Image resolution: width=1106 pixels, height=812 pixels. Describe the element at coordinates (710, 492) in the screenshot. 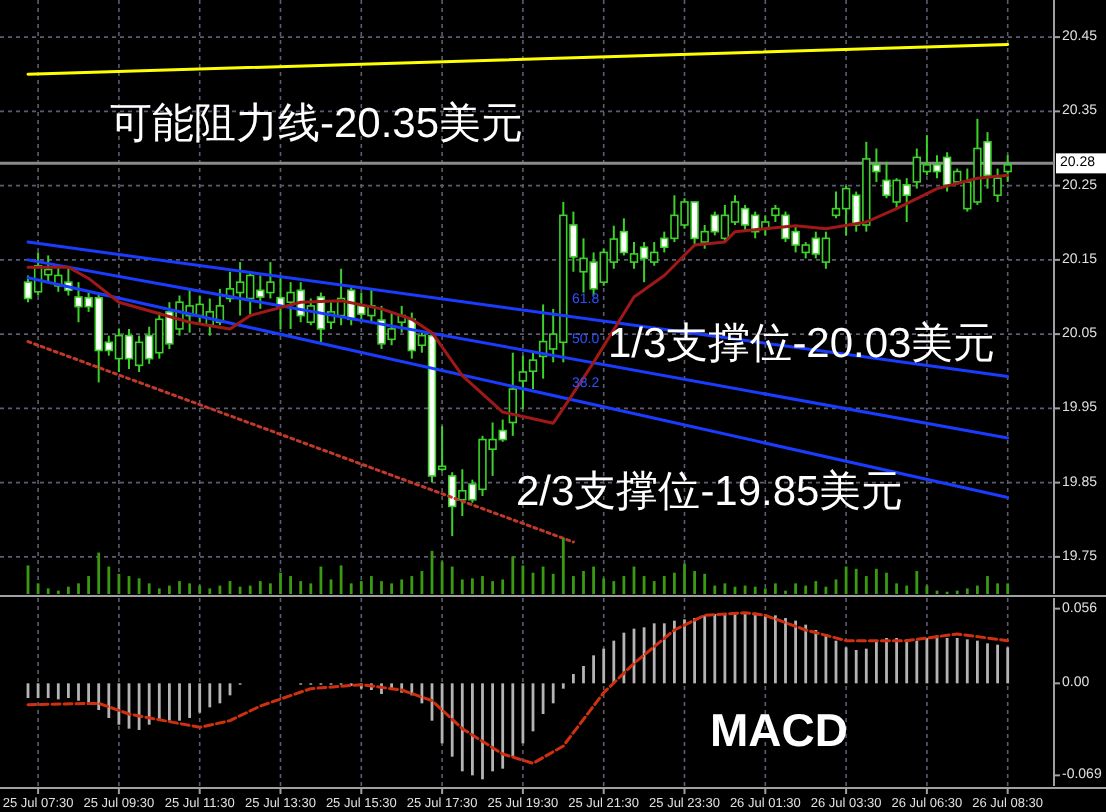

I see `annotation: 2/3支撑位-19.85美元` at that location.